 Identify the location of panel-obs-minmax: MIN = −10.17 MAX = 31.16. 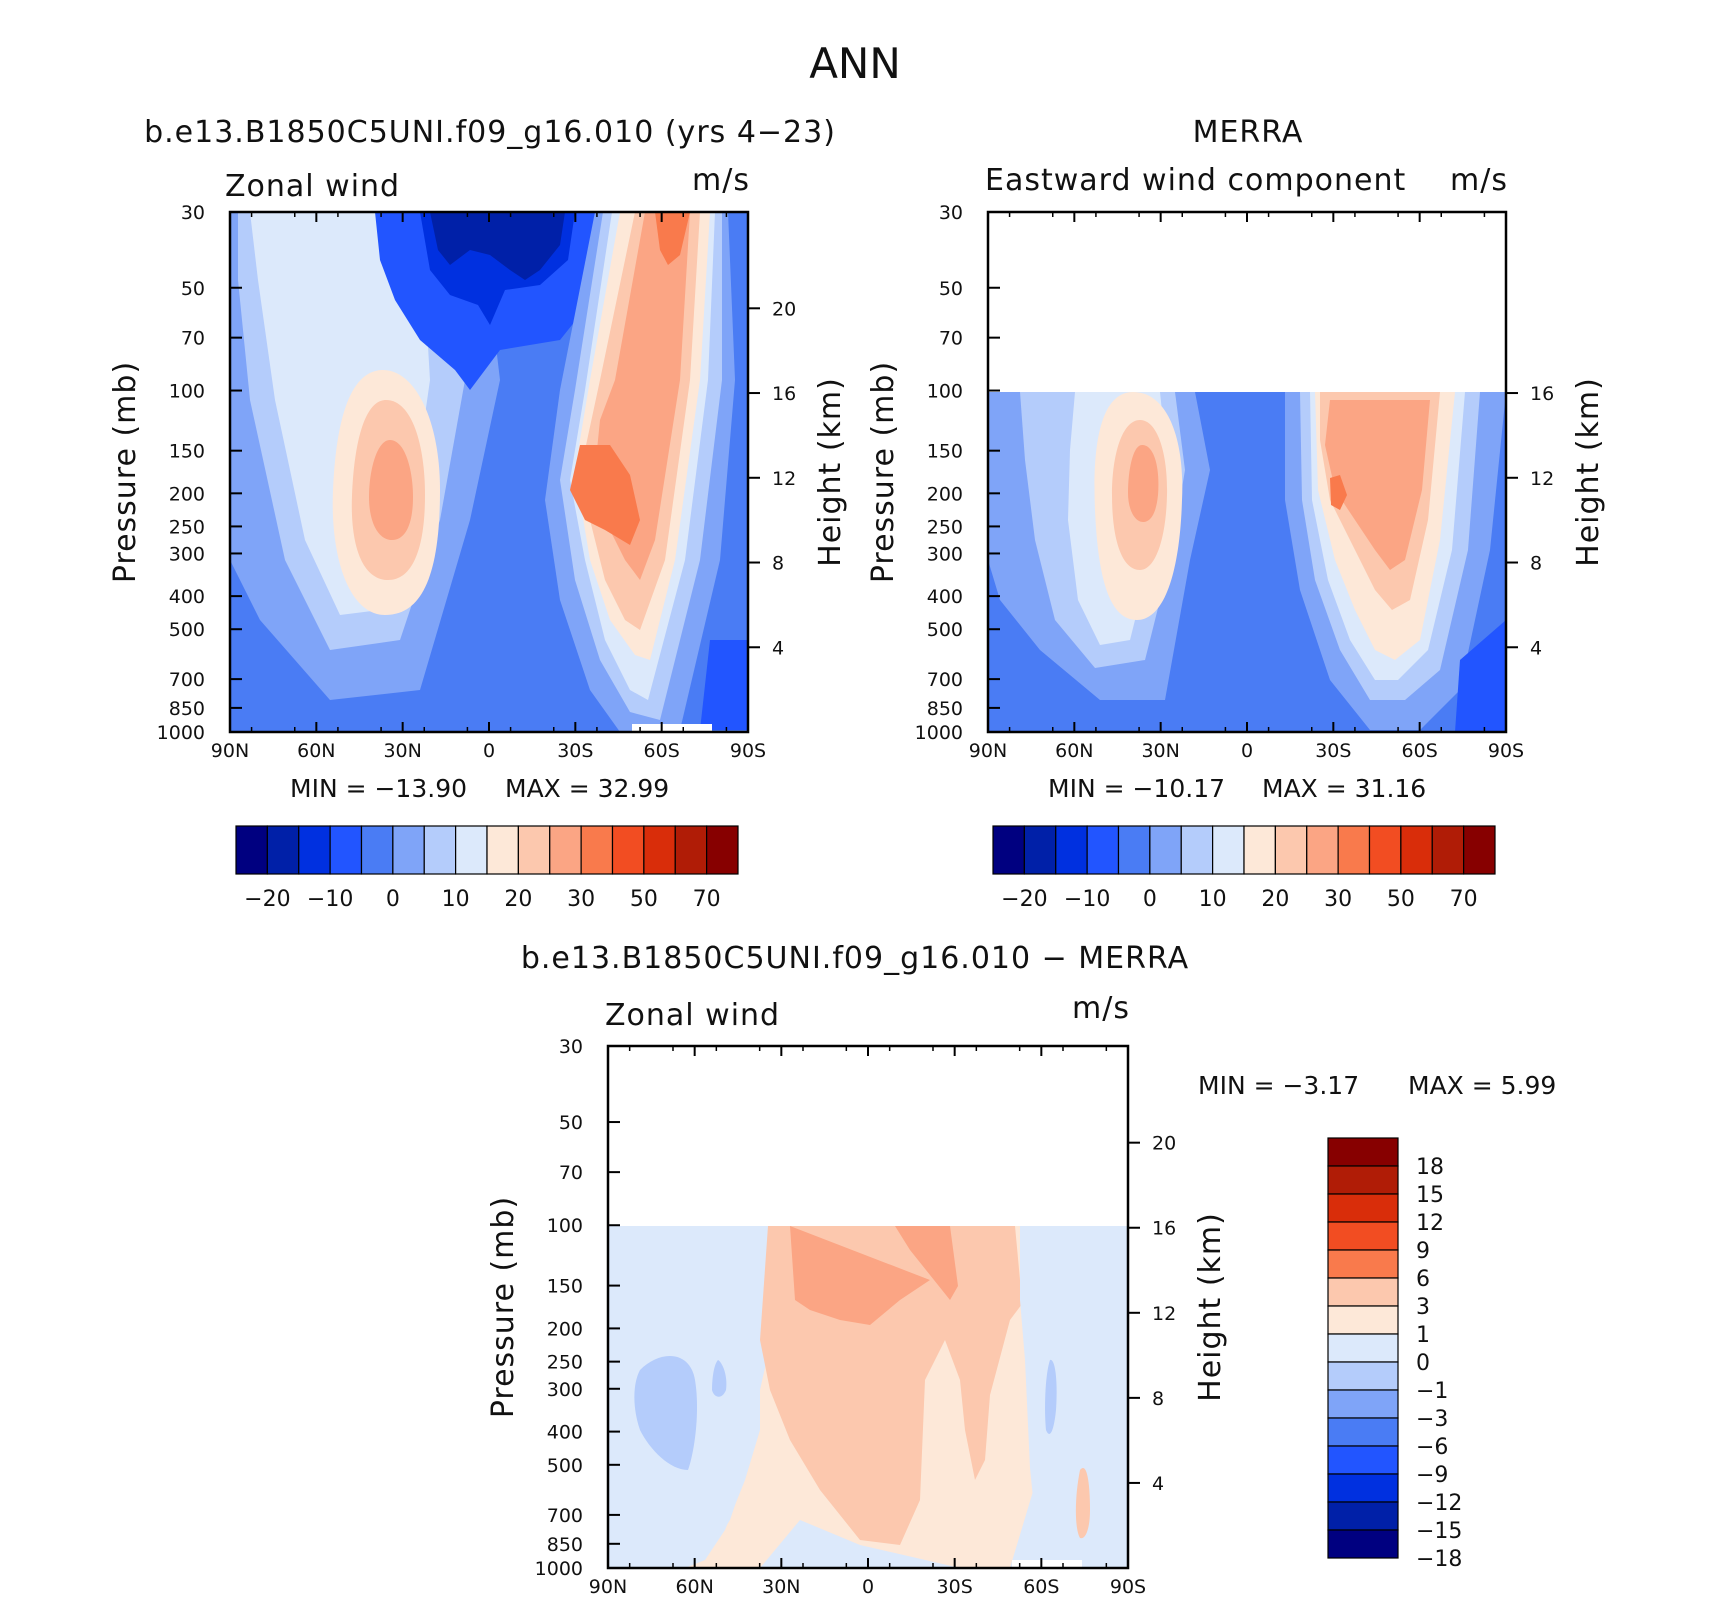
(1237, 788).